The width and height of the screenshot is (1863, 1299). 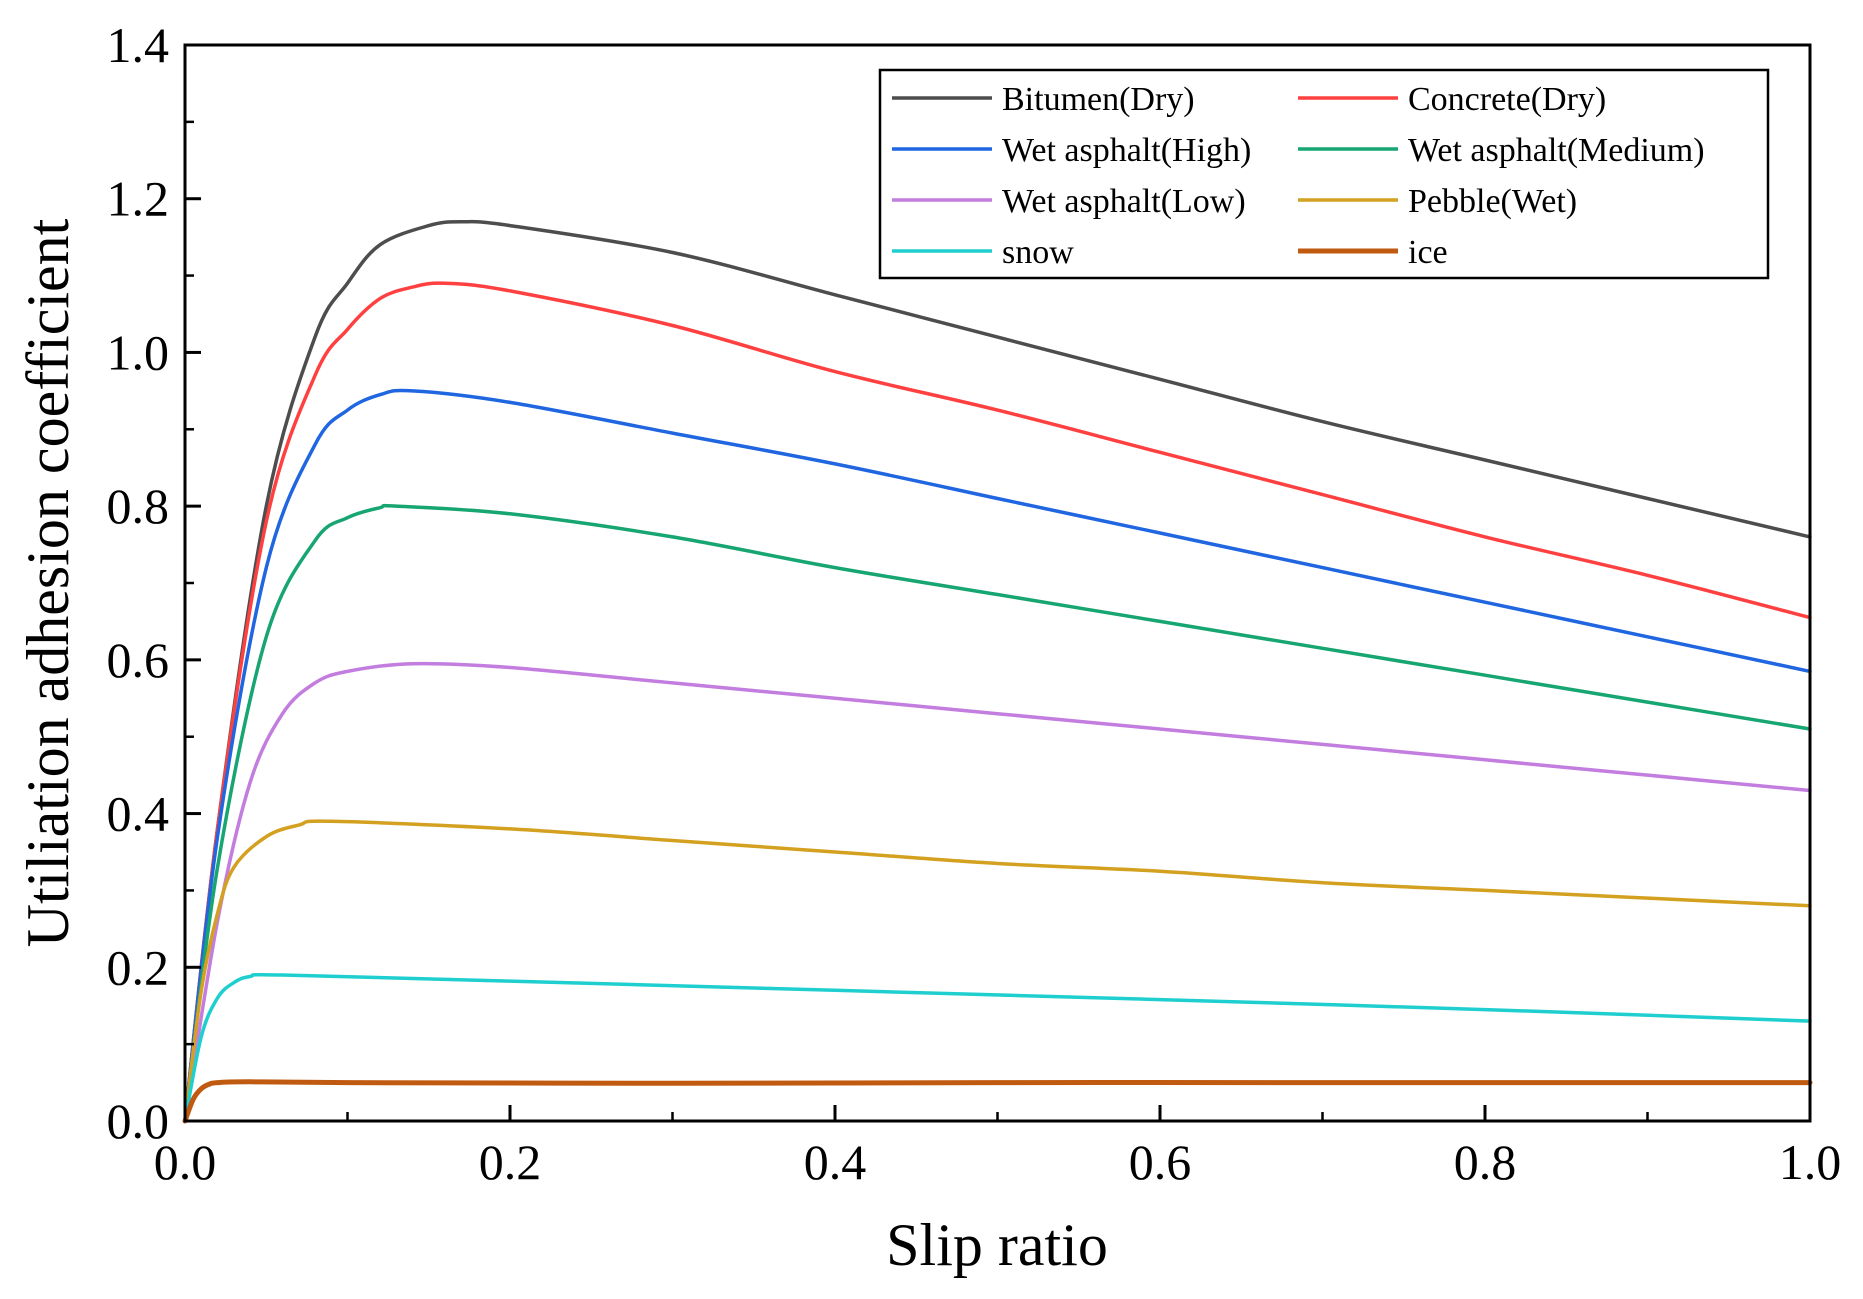 I want to click on y-tick-label: 0.8, so click(x=138, y=506).